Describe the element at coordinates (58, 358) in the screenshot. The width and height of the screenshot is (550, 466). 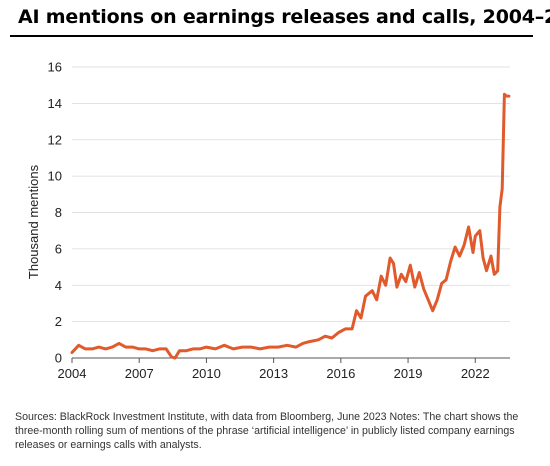
I see `y-tick-label: 0` at that location.